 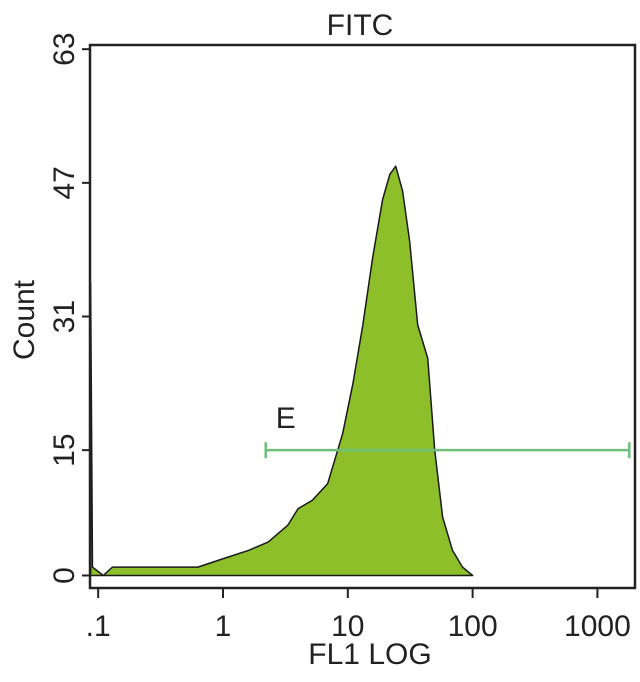 I want to click on y-tick-label: 31, so click(x=64, y=316).